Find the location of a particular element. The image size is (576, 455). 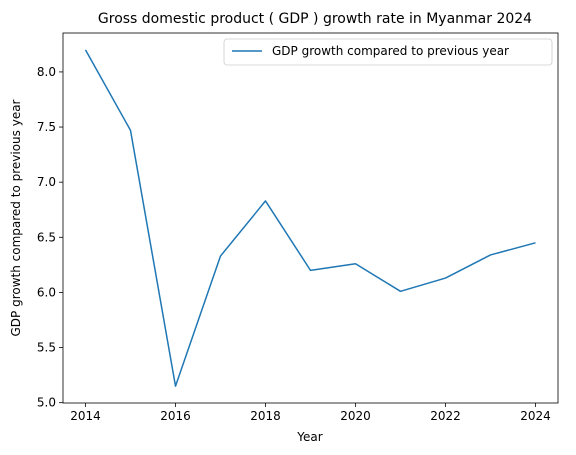

legend: GDP growth compared to previous year is located at coordinates (388, 52).